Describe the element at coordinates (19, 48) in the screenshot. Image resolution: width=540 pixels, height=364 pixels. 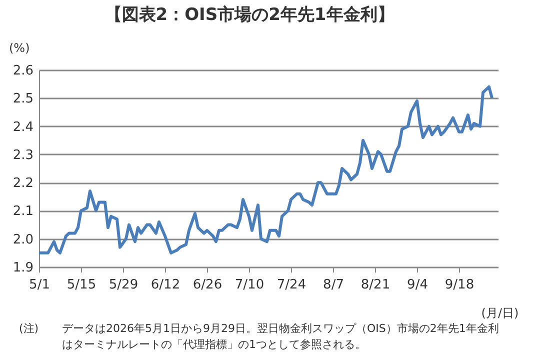
I see `y-axis-title: (%)` at that location.